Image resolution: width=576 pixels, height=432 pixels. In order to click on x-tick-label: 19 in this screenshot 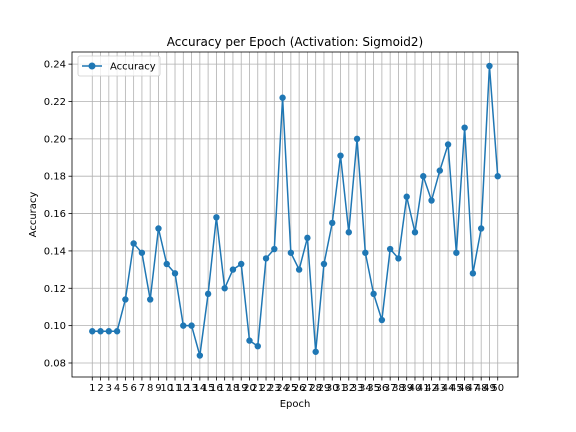, I will do `click(241, 388)`.